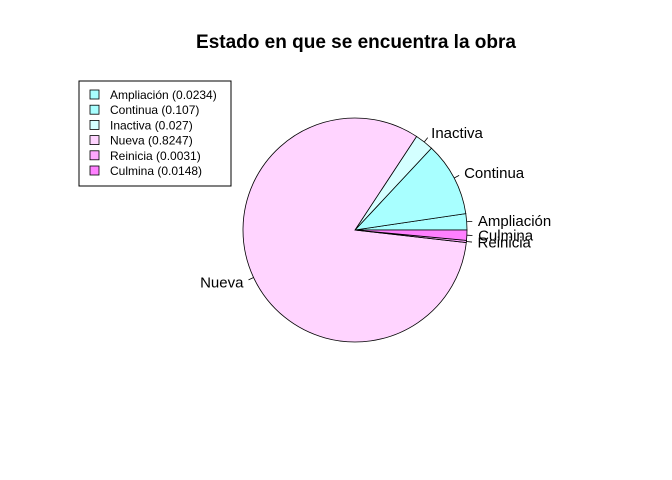 This screenshot has width=672, height=480. I want to click on pie-label-tick-continua, so click(456, 177).